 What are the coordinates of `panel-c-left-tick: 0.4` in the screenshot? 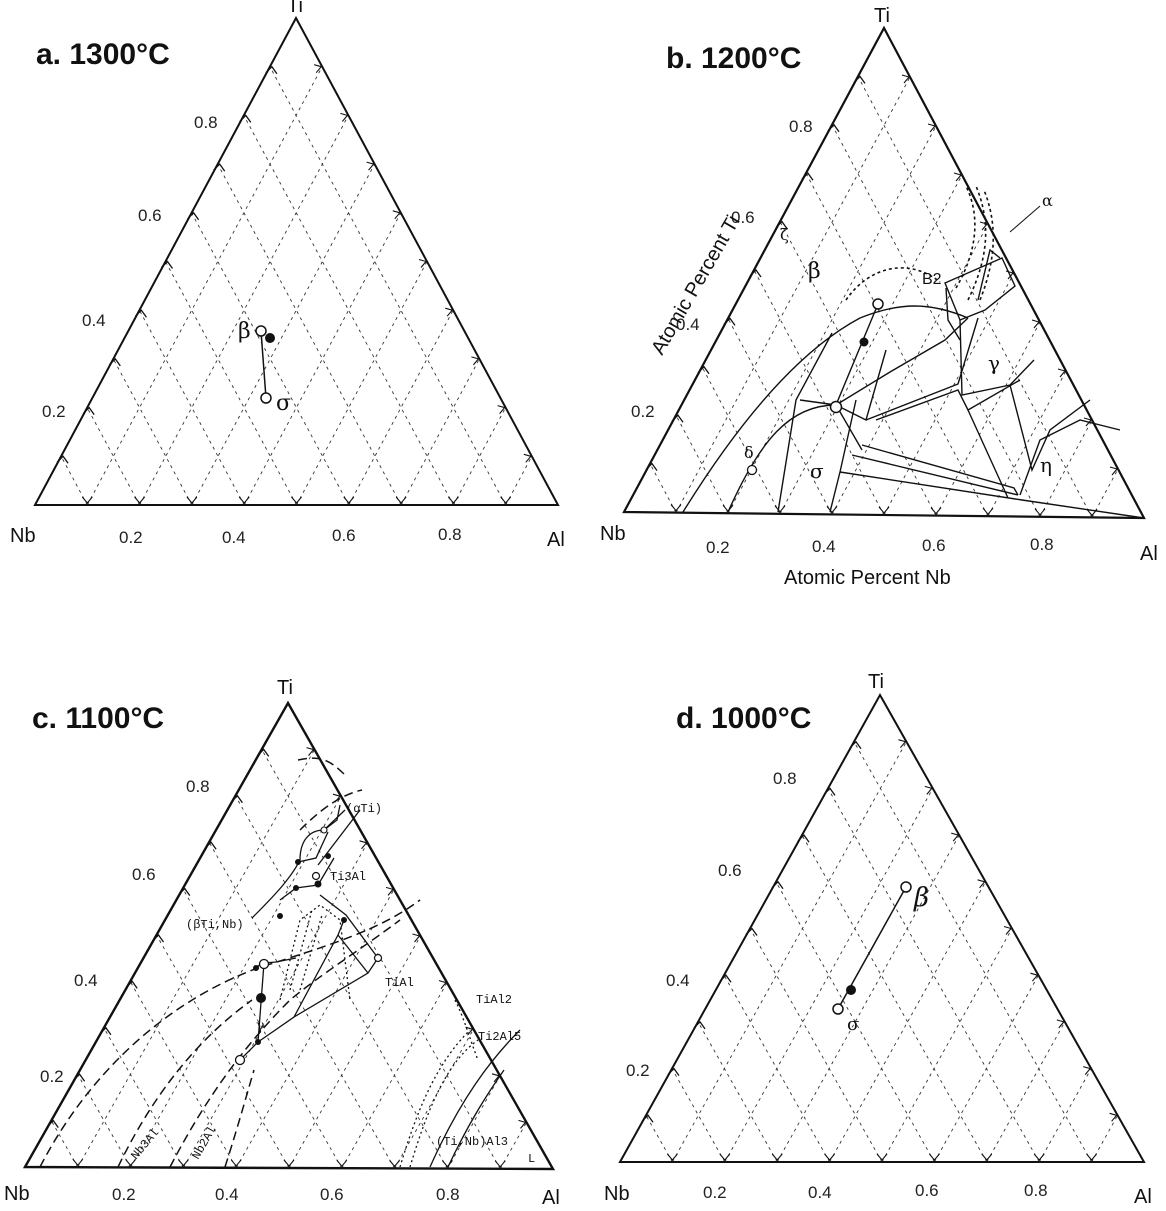 It's located at (86, 980).